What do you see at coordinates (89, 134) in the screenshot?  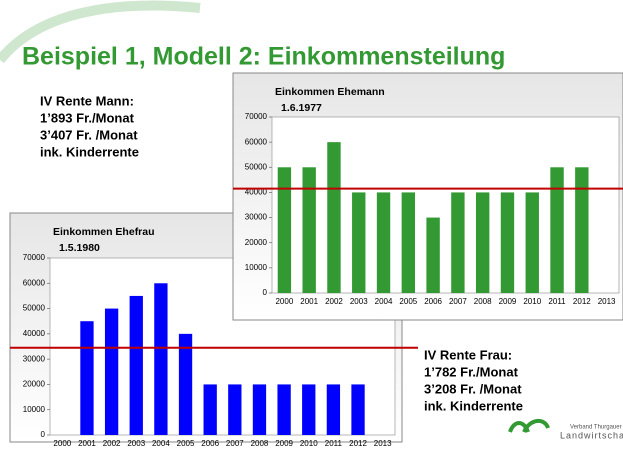 I see `text-line: 3’407 Fr. /Monat` at bounding box center [89, 134].